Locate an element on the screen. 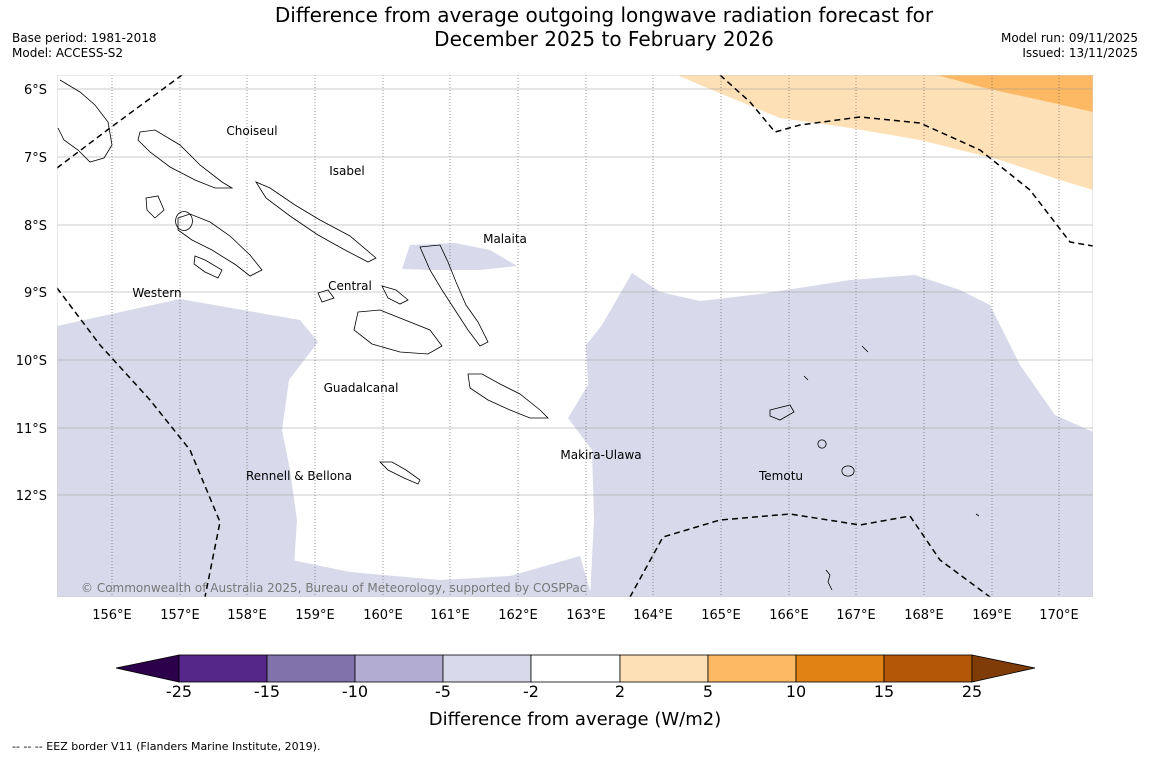 This screenshot has width=1150, height=758. island-rendova is located at coordinates (208, 267).